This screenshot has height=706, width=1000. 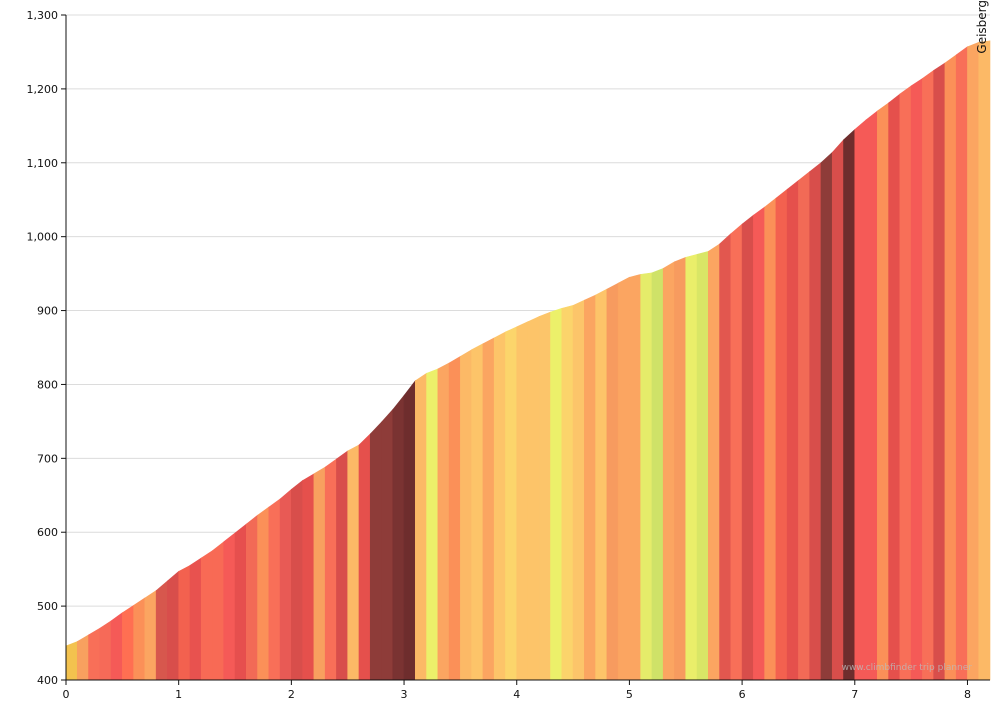 I want to click on y-axis-ticks: 400 500 600 700 800 900 1,000 1,100 1,200 1,300, so click(x=46, y=348).